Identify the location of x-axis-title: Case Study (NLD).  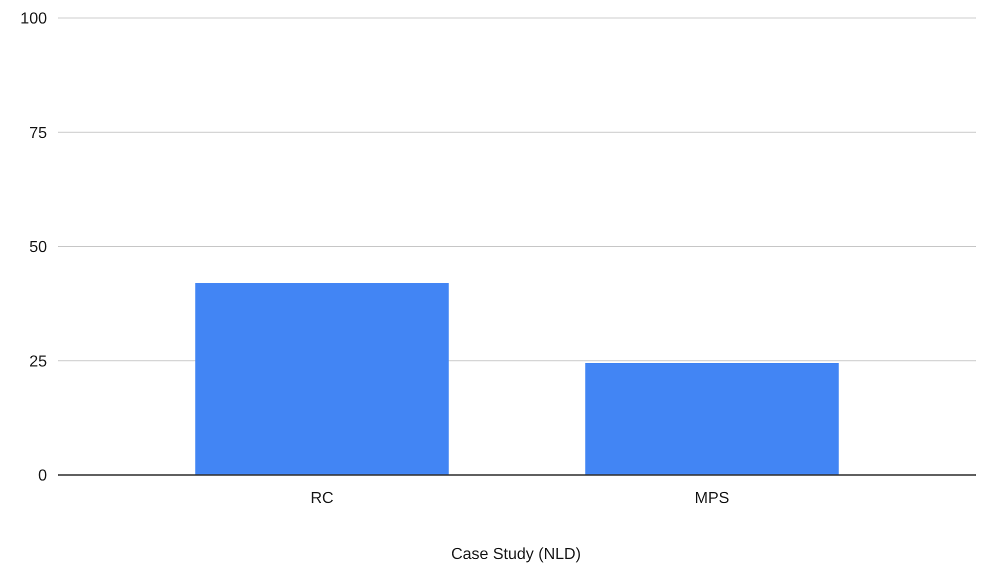
(516, 554).